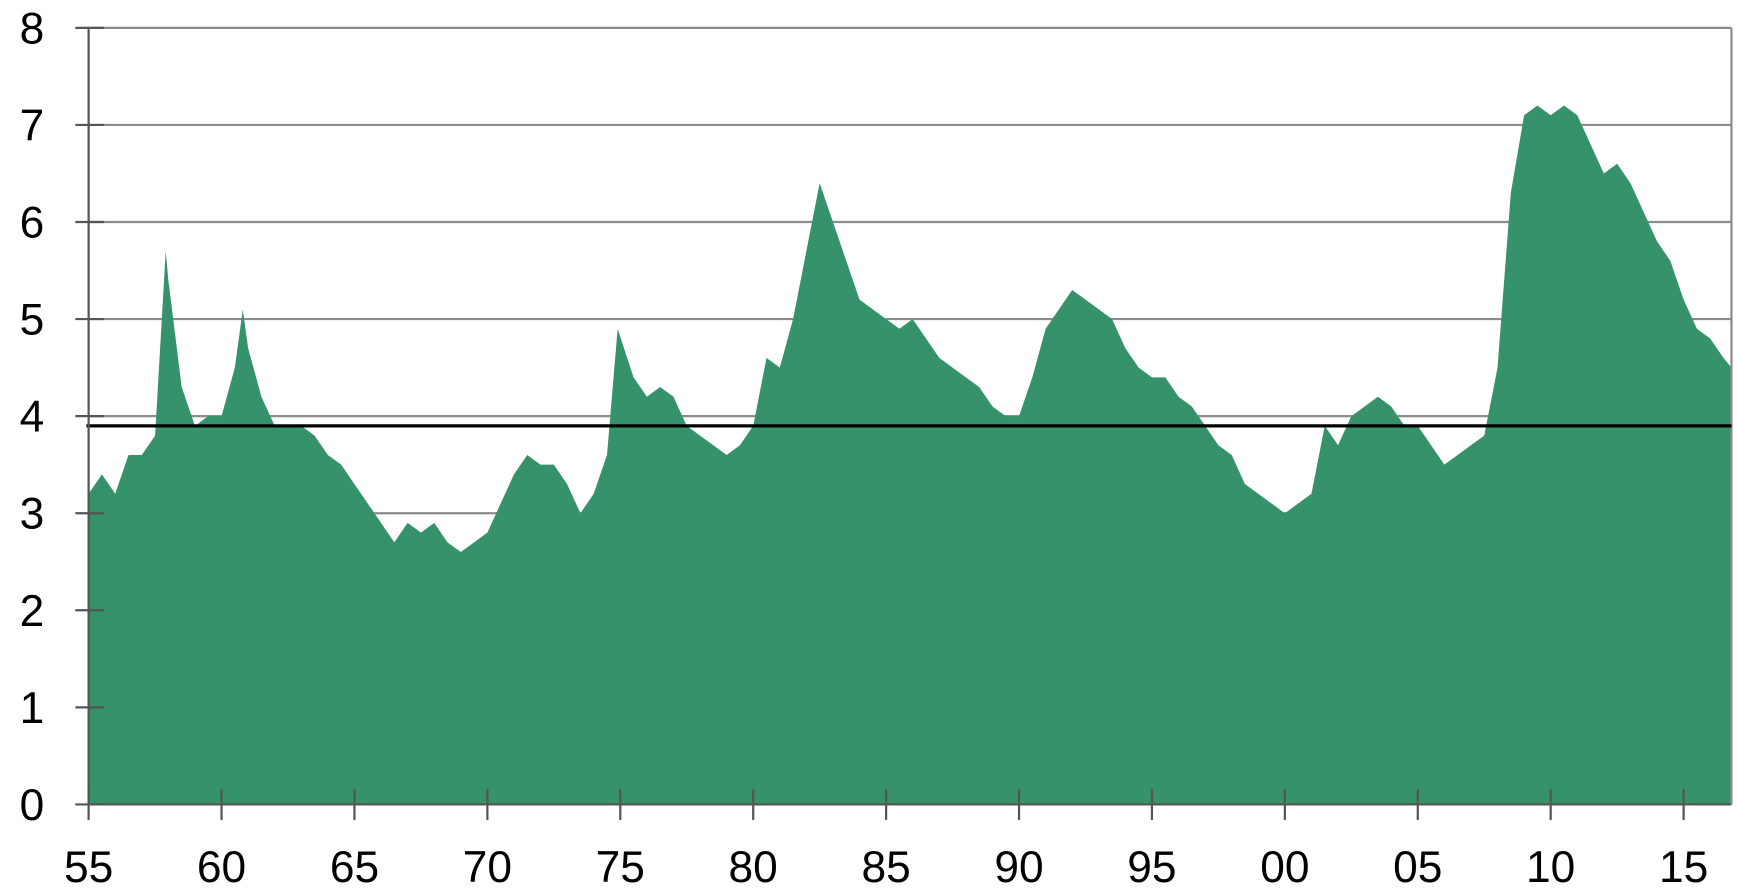  What do you see at coordinates (32, 125) in the screenshot?
I see `y-tick-label: 7` at bounding box center [32, 125].